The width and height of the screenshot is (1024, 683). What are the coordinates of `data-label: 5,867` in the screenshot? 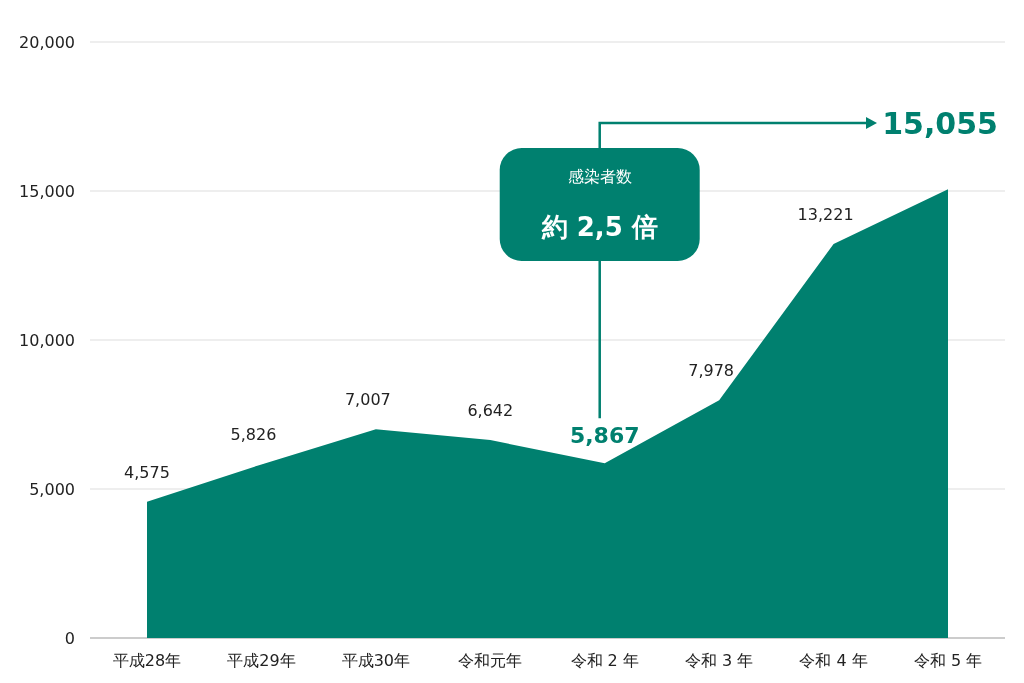 It's located at (604, 436).